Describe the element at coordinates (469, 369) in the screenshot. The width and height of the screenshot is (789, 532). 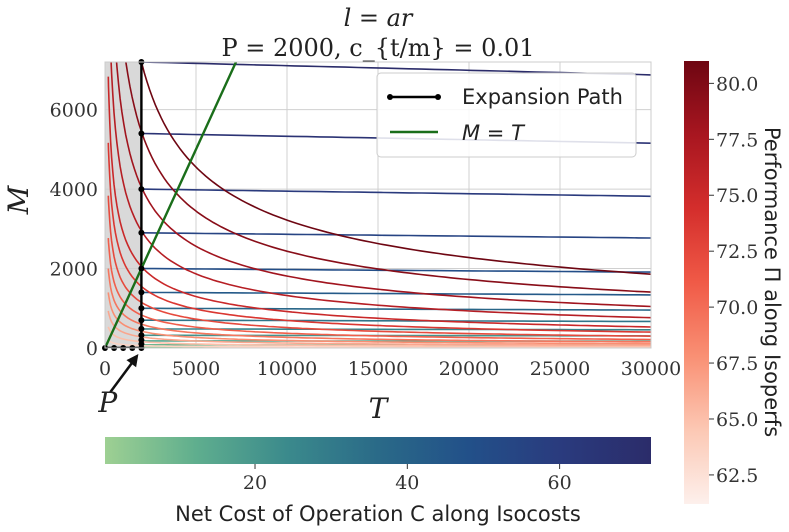
I see `x-tick-label: 20000` at that location.